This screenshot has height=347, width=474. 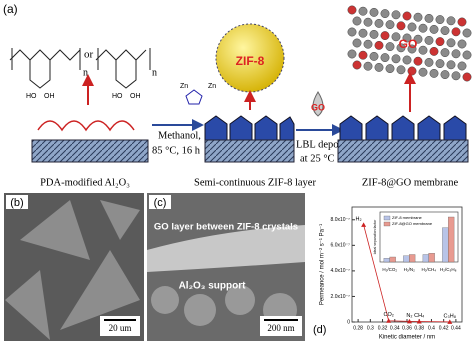 I want to click on x-axis-label: Kinetic diameter / nm, so click(x=407, y=338).